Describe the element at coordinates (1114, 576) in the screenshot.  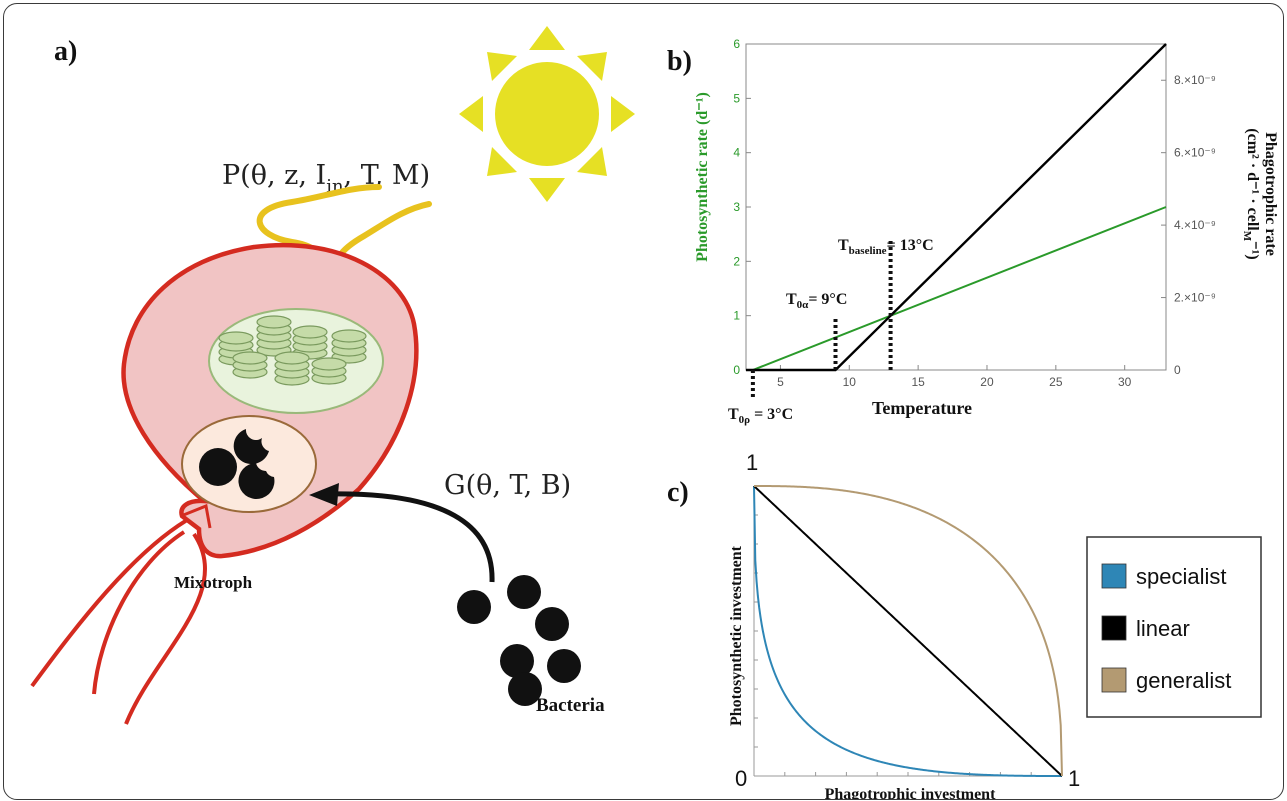
I see `legend-swatch-specialist` at that location.